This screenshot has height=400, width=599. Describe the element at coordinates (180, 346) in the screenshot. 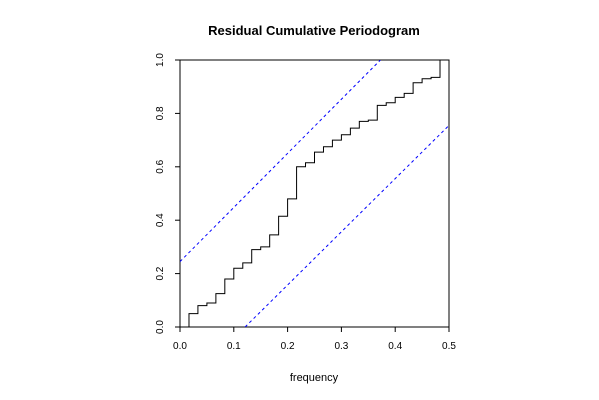

I see `x-tick-label: 0.0` at that location.